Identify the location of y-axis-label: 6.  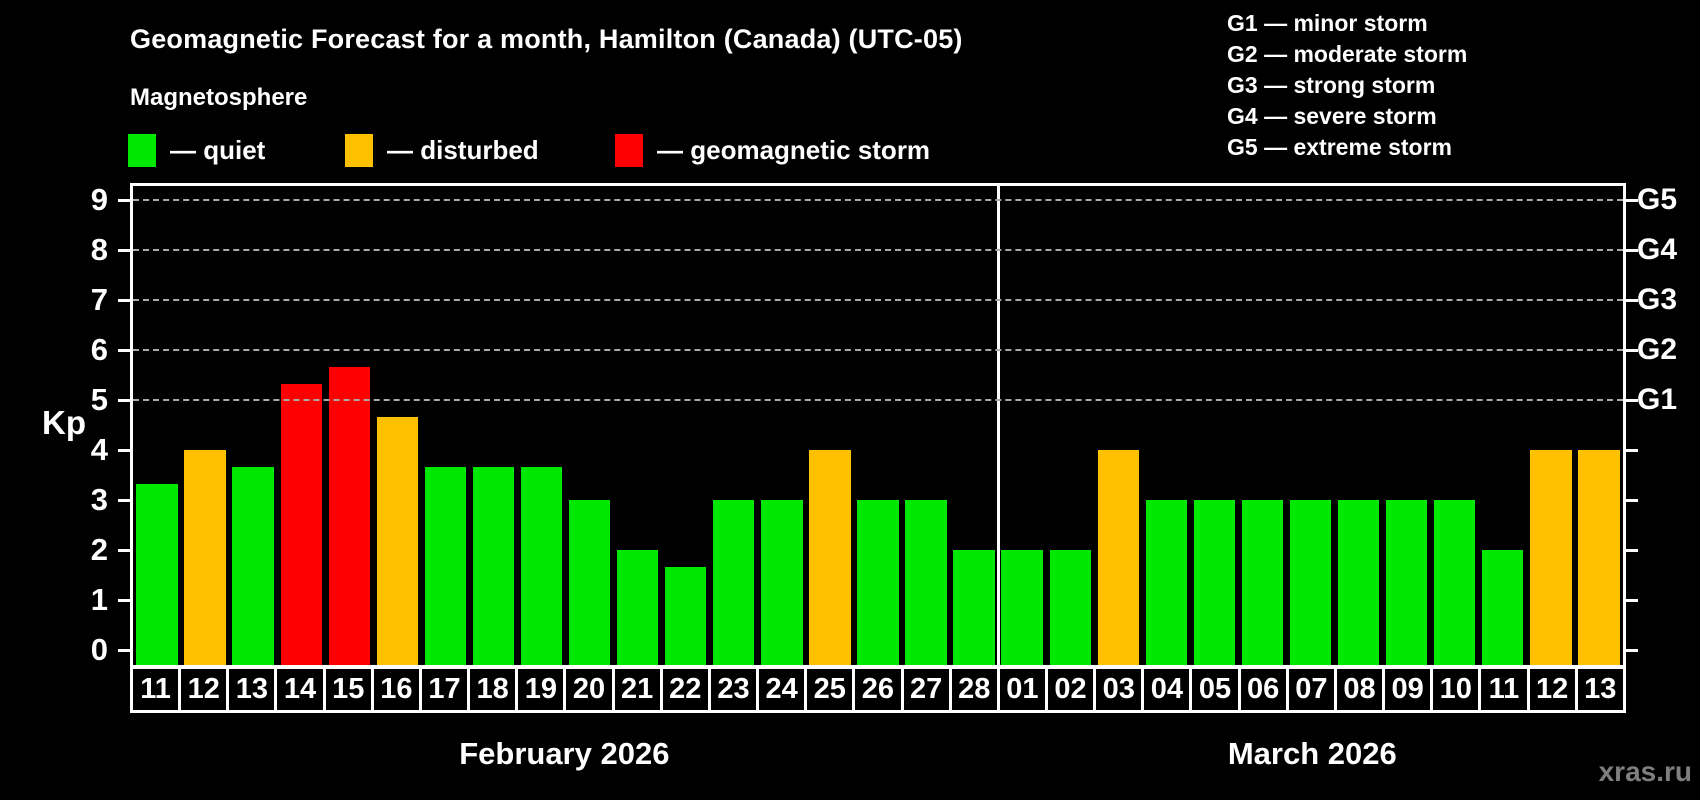
(99, 349).